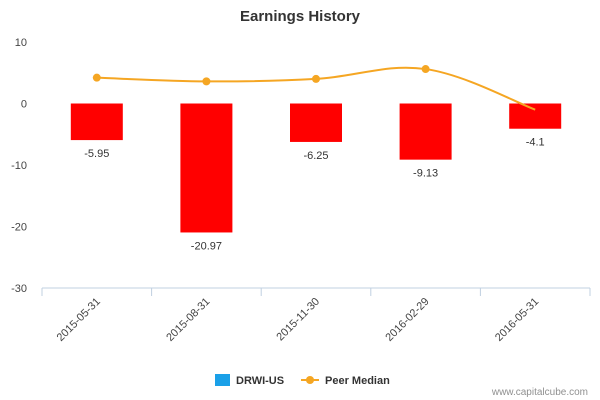  What do you see at coordinates (298, 320) in the screenshot?
I see `x-tick-label: 2015-11-30` at bounding box center [298, 320].